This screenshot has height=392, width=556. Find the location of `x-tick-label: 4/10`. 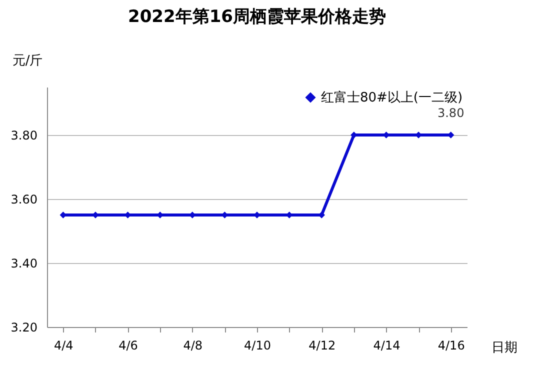

x-tick-label: 4/10 is located at coordinates (257, 345).